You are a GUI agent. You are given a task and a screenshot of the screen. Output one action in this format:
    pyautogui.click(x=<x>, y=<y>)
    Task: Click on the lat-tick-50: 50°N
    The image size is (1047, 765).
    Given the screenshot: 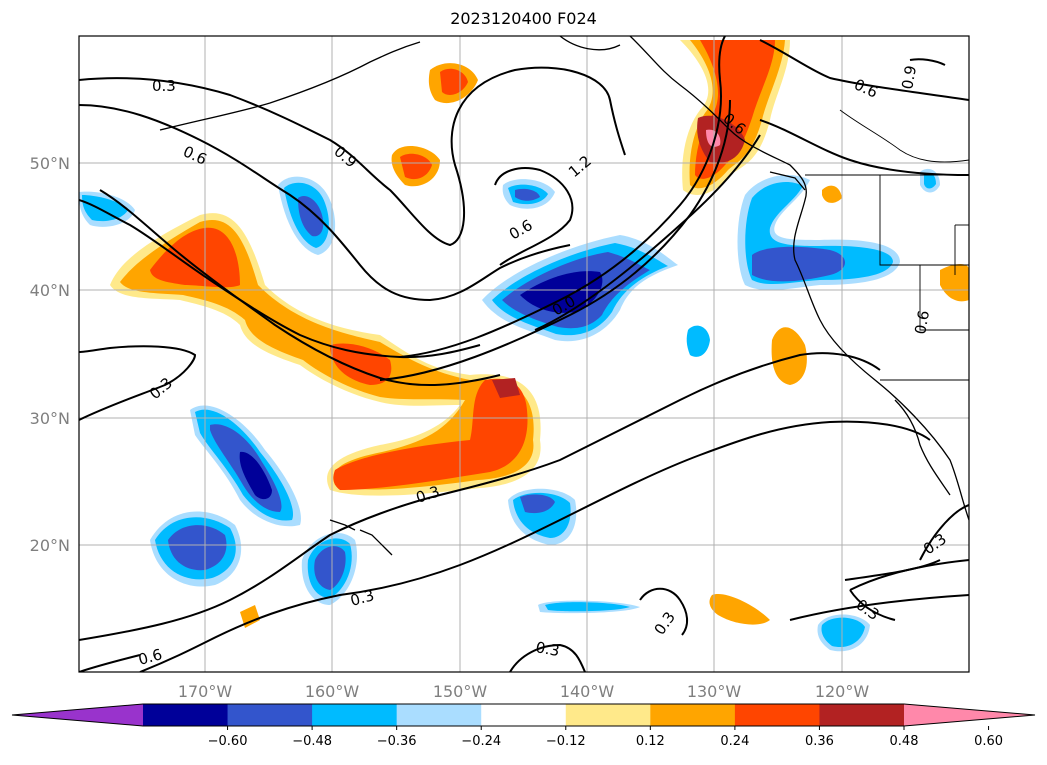 What is the action you would take?
    pyautogui.click(x=50, y=163)
    